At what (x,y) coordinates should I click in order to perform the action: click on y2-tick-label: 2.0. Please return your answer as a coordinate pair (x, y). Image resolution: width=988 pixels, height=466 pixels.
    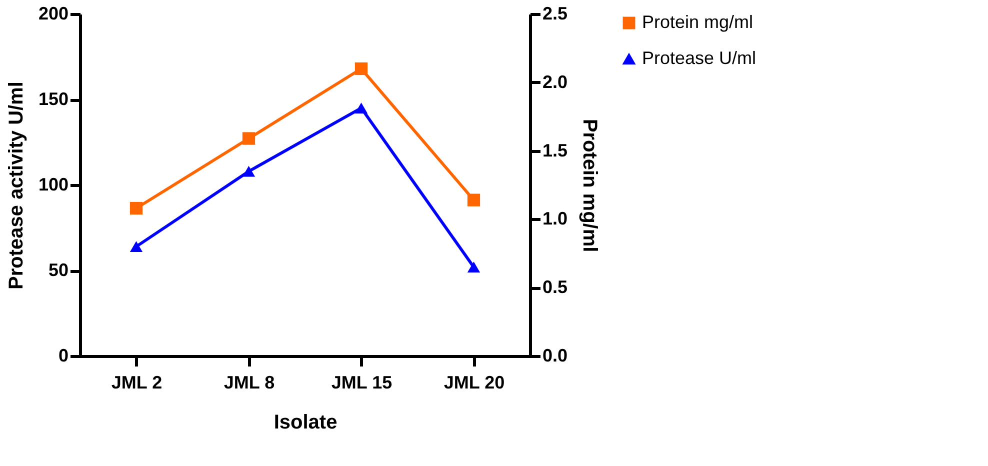
    Looking at the image, I should click on (555, 82).